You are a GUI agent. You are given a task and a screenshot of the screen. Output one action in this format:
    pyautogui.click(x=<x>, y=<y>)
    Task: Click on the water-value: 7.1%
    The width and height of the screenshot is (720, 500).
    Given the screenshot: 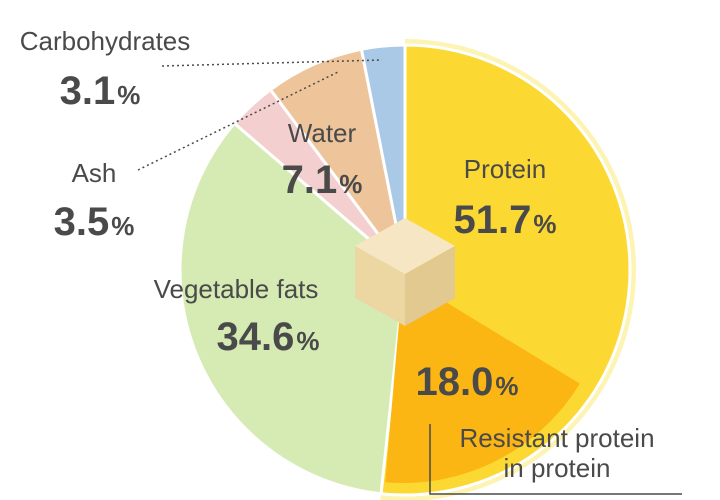 What is the action you would take?
    pyautogui.click(x=322, y=180)
    